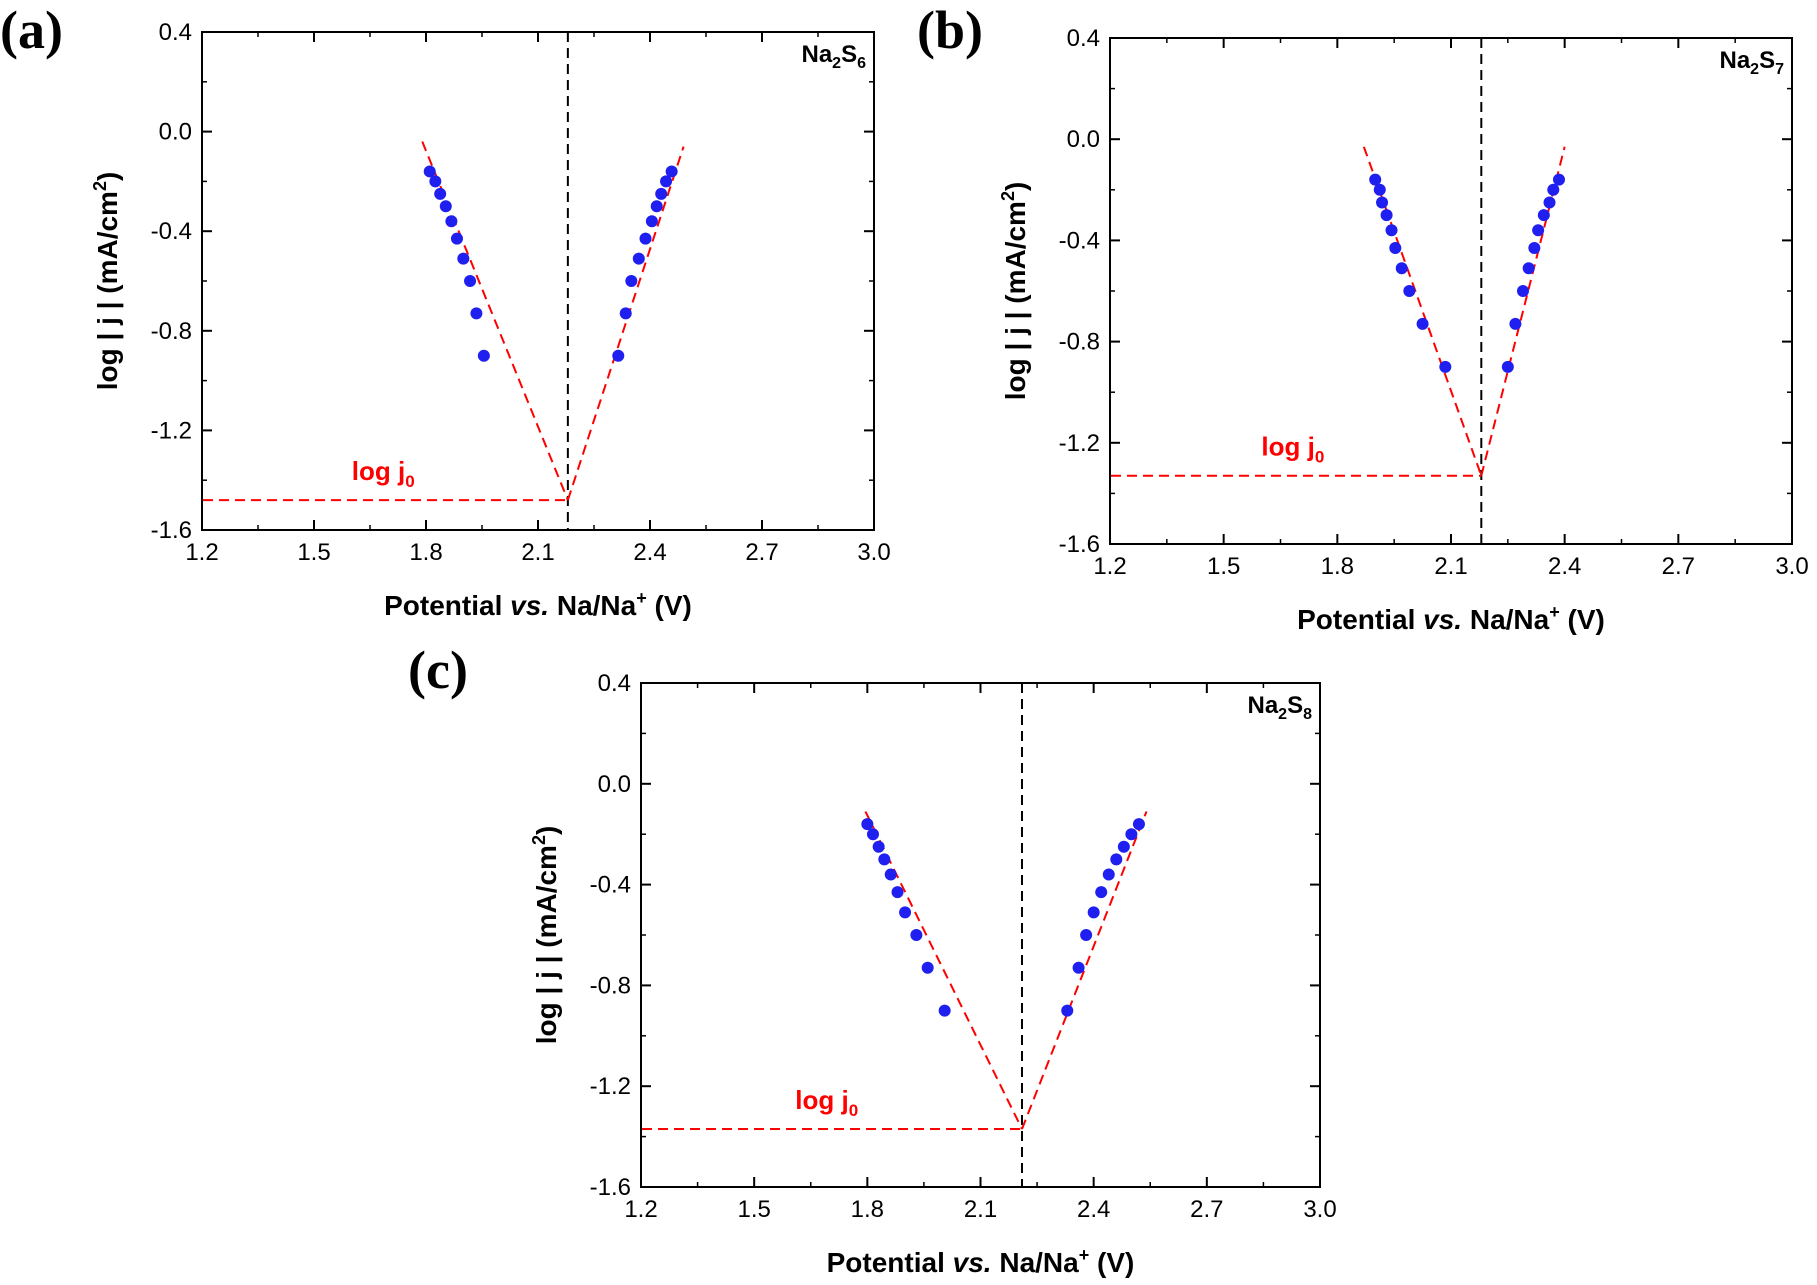 This screenshot has width=1817, height=1285. What do you see at coordinates (1093, 1209) in the screenshot?
I see `x-tick-label: 2.4` at bounding box center [1093, 1209].